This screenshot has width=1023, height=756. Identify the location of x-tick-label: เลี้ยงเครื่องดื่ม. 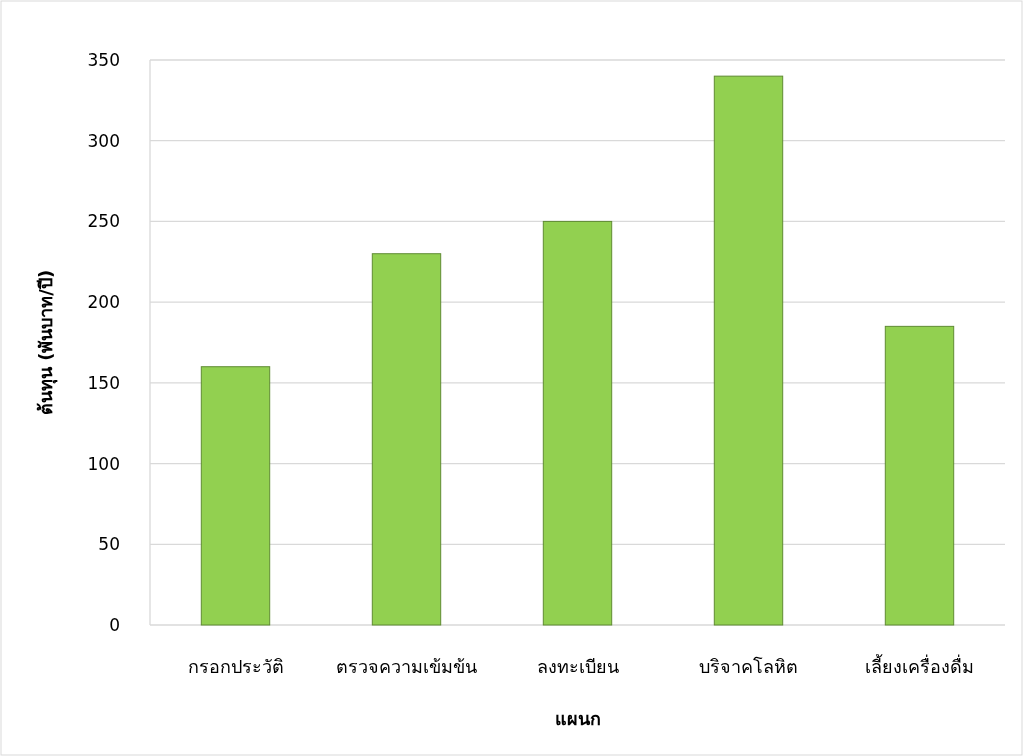
(919, 665).